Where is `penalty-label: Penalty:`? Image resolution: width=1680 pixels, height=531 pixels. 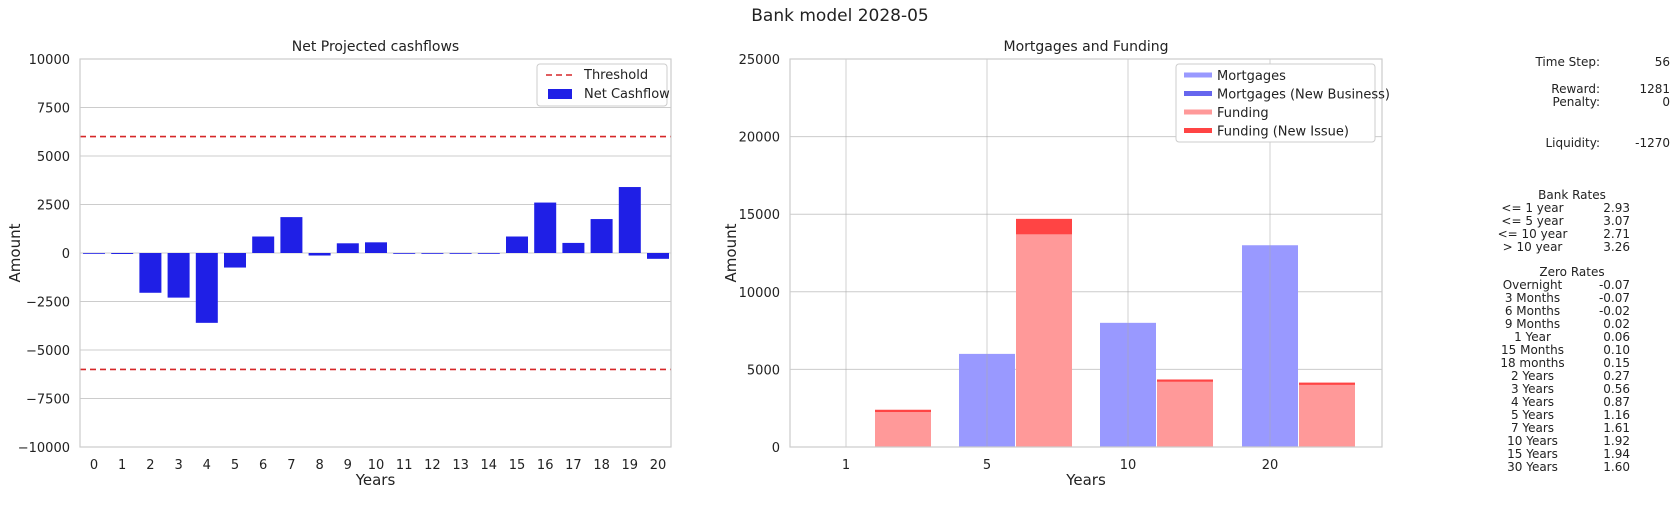 penalty-label: Penalty: is located at coordinates (1576, 102).